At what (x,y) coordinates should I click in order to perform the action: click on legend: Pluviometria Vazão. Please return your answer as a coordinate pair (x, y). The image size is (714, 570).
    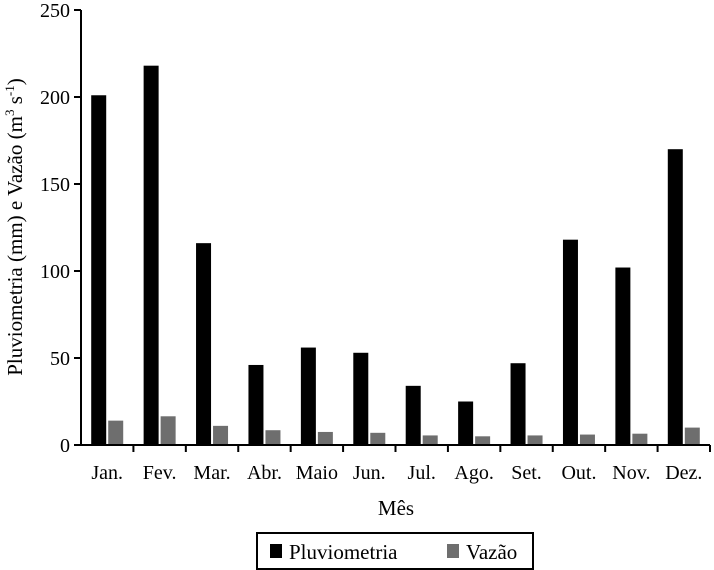
    Looking at the image, I should click on (395, 551).